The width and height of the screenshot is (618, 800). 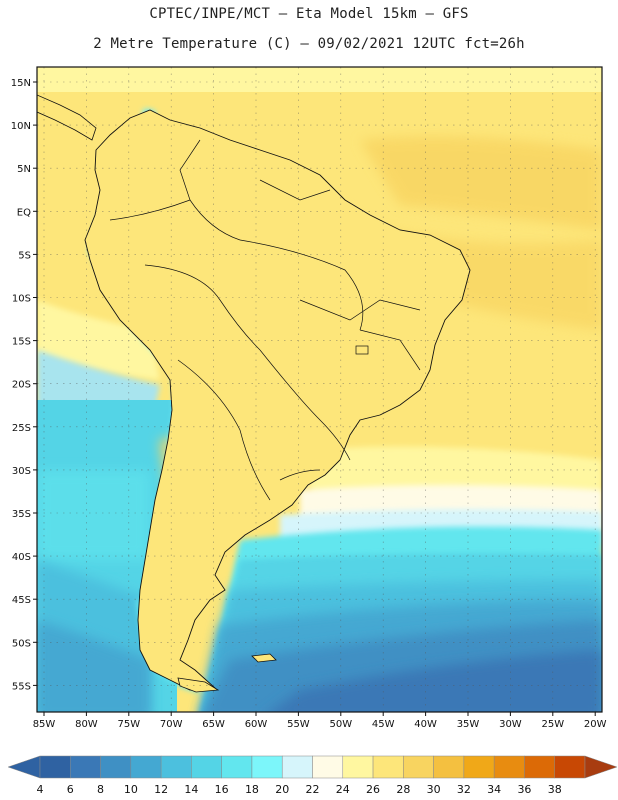 What do you see at coordinates (44, 724) in the screenshot?
I see `lon-tick-label: 85W` at bounding box center [44, 724].